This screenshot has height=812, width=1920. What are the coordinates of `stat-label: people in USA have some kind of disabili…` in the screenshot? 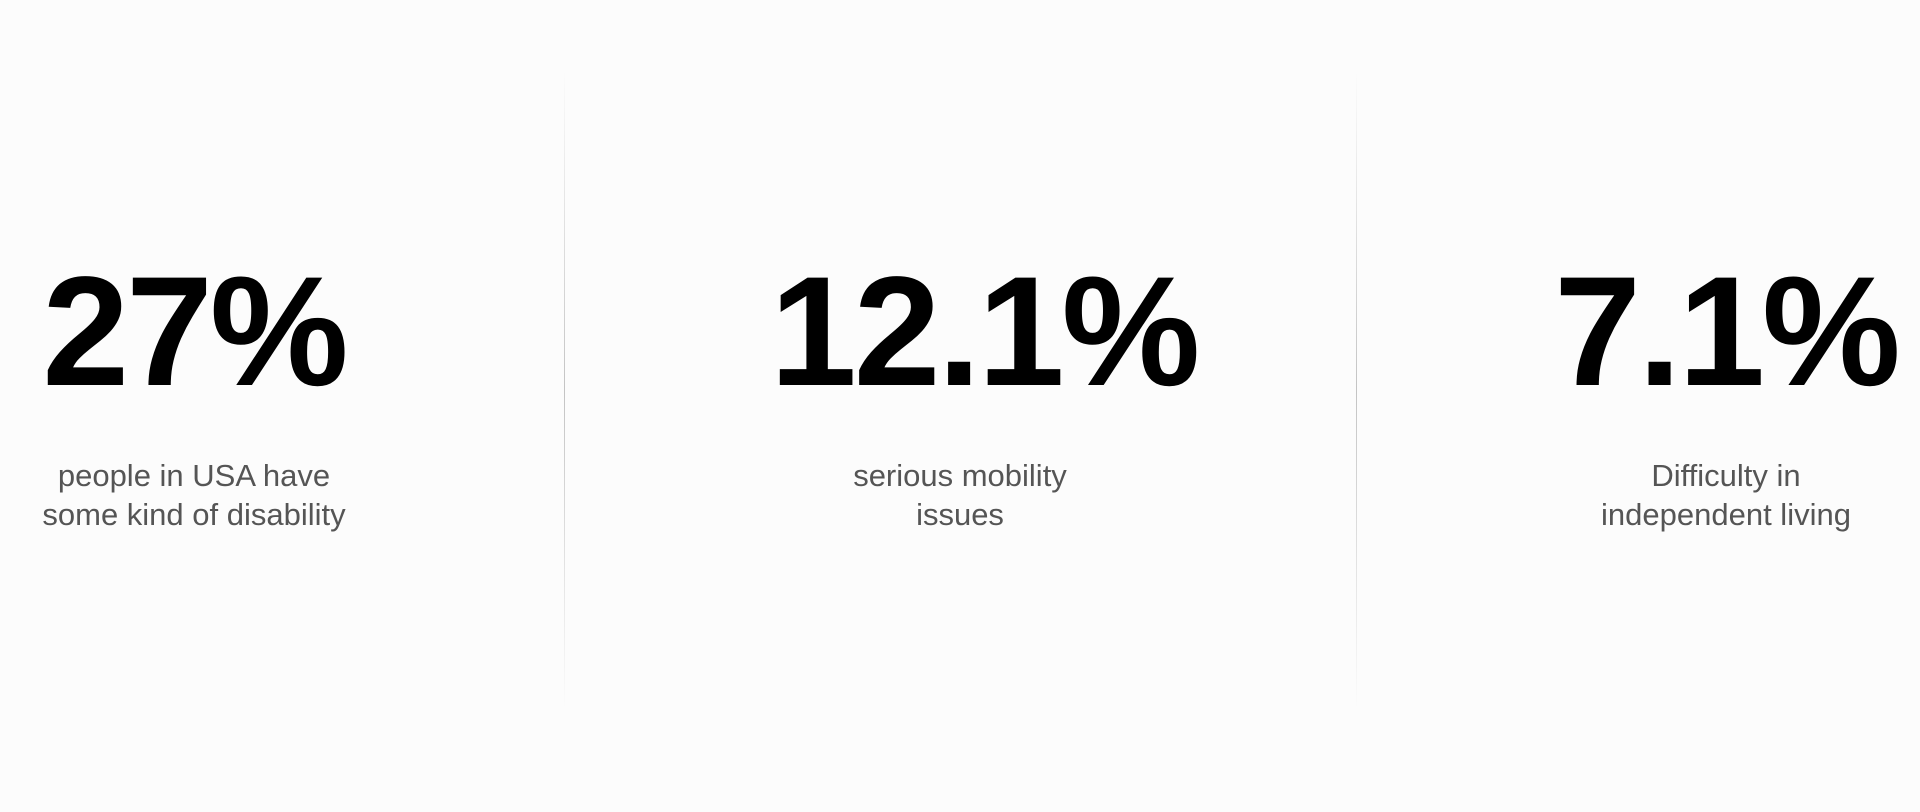 It's located at (194, 495).